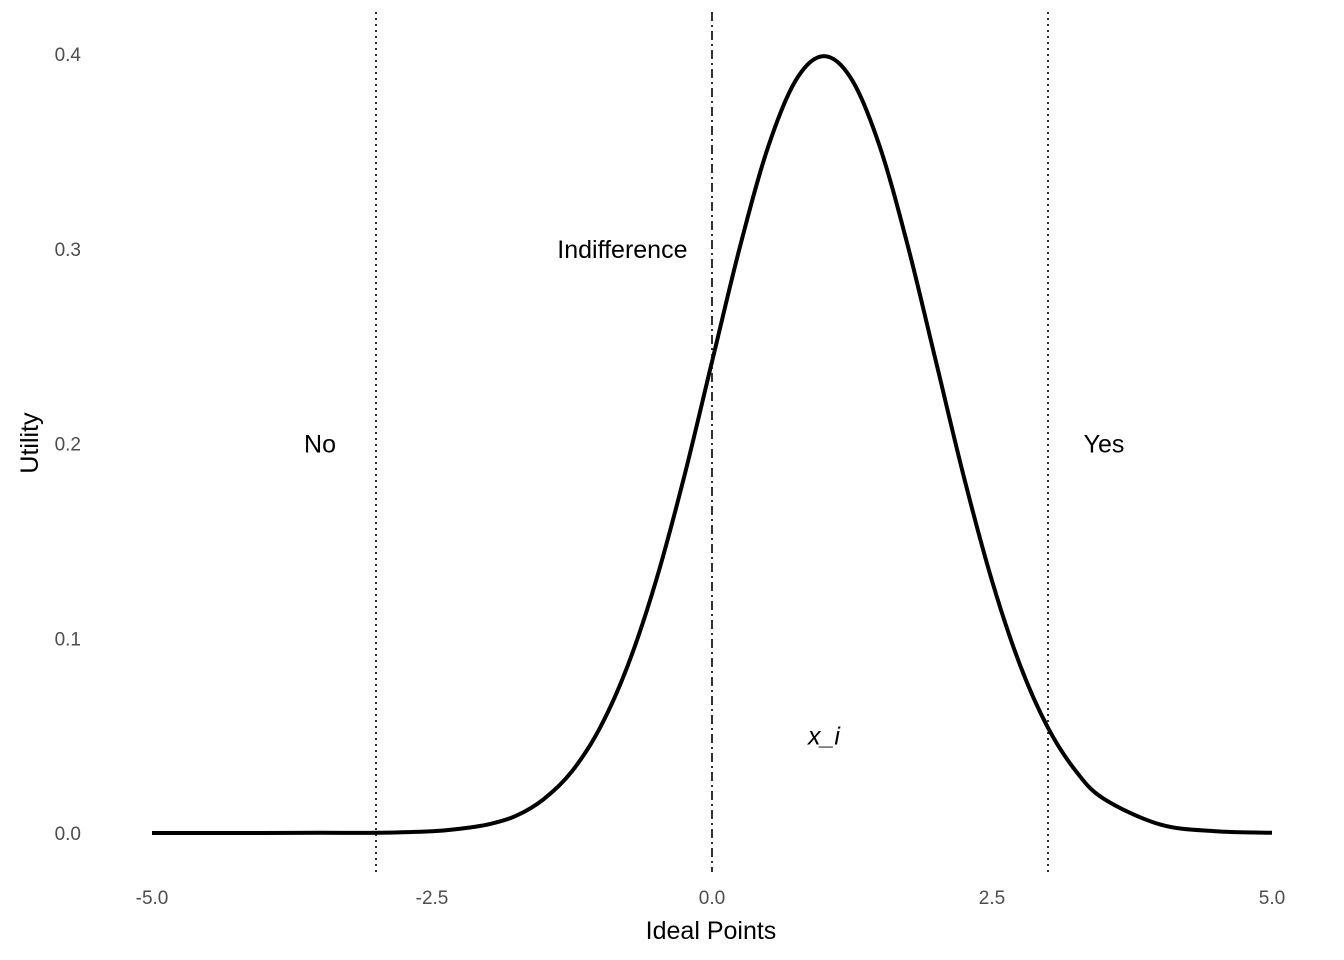 The width and height of the screenshot is (1344, 960). Describe the element at coordinates (68, 639) in the screenshot. I see `y-tick-label: 0.1` at that location.